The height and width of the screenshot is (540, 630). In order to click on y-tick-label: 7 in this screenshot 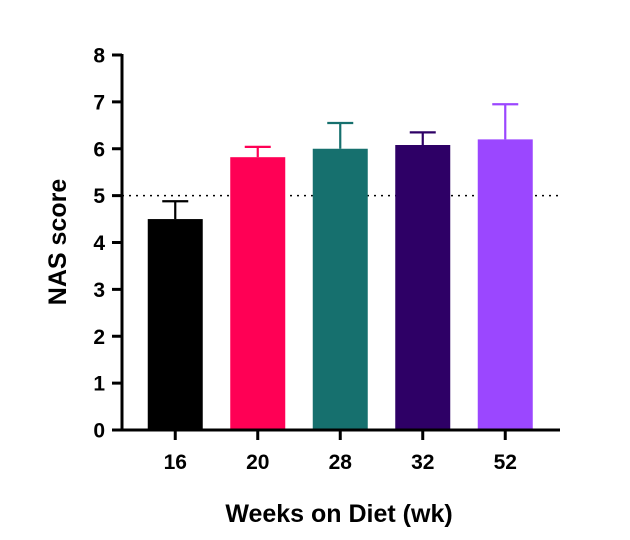, I will do `click(99, 102)`.